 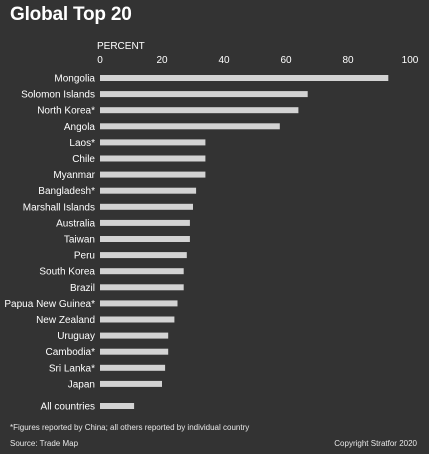 What do you see at coordinates (71, 14) in the screenshot?
I see `chart-title: Global Top 20` at bounding box center [71, 14].